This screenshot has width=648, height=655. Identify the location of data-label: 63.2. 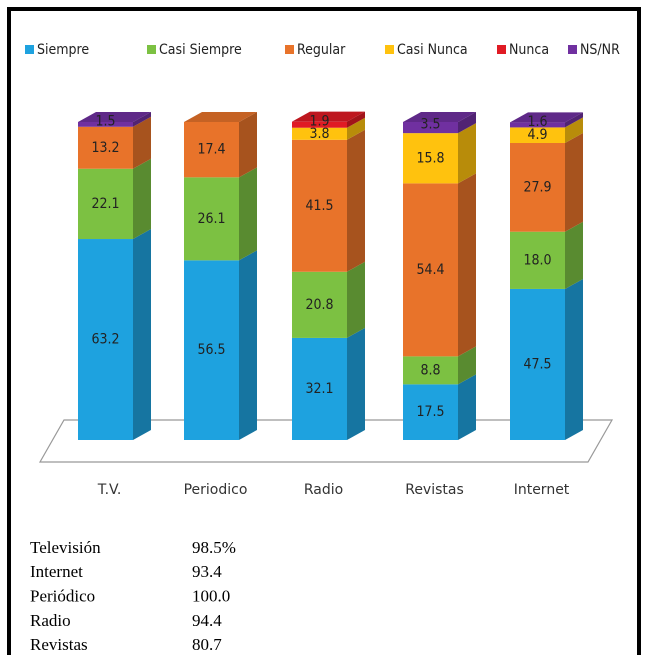
(105, 340).